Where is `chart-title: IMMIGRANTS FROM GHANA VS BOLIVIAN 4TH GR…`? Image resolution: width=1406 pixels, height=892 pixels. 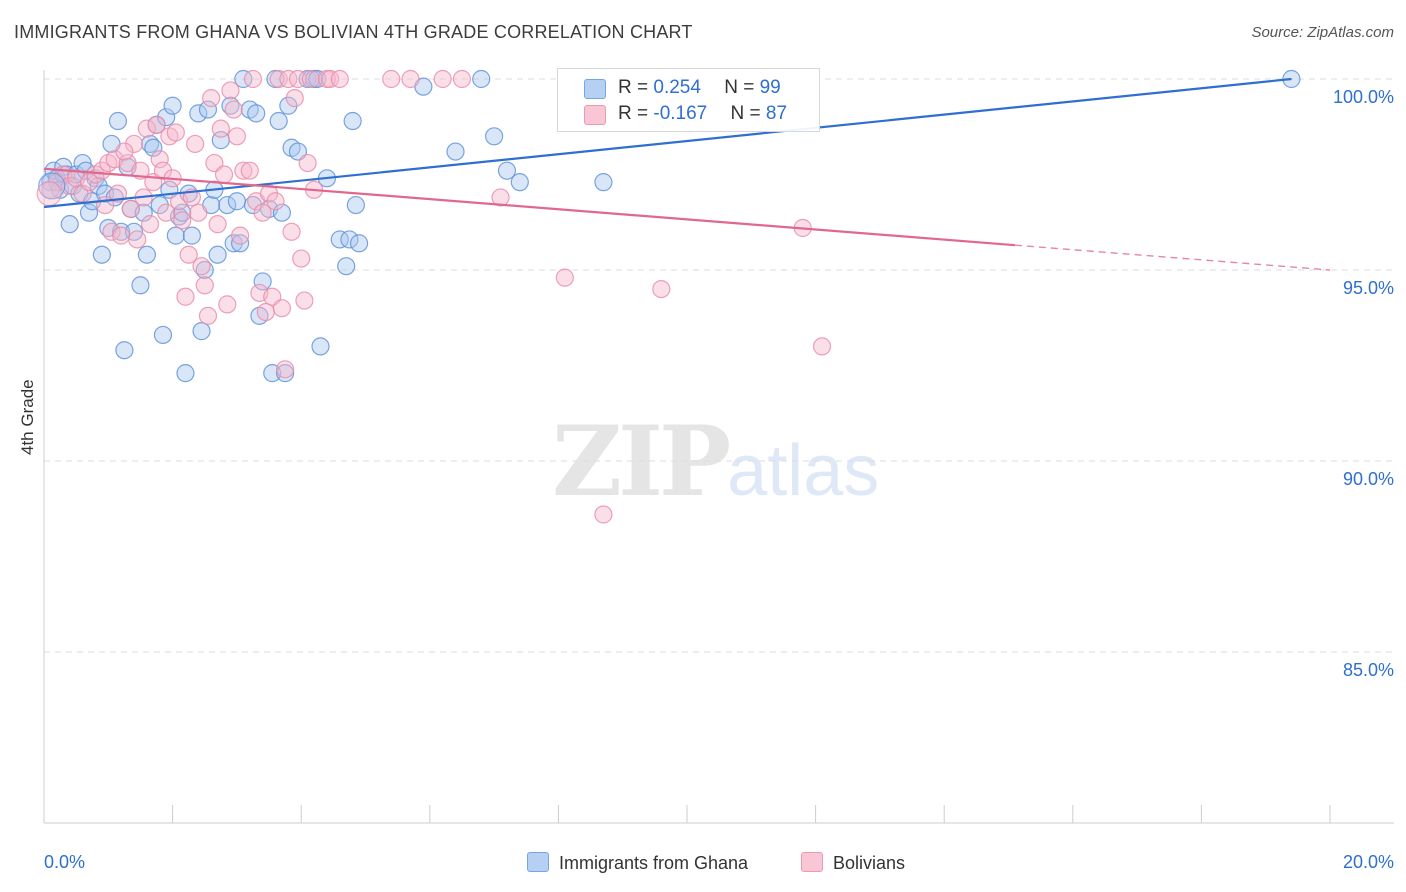
chart-title: IMMIGRANTS FROM GHANA VS BOLIVIAN 4TH GR… is located at coordinates (353, 32).